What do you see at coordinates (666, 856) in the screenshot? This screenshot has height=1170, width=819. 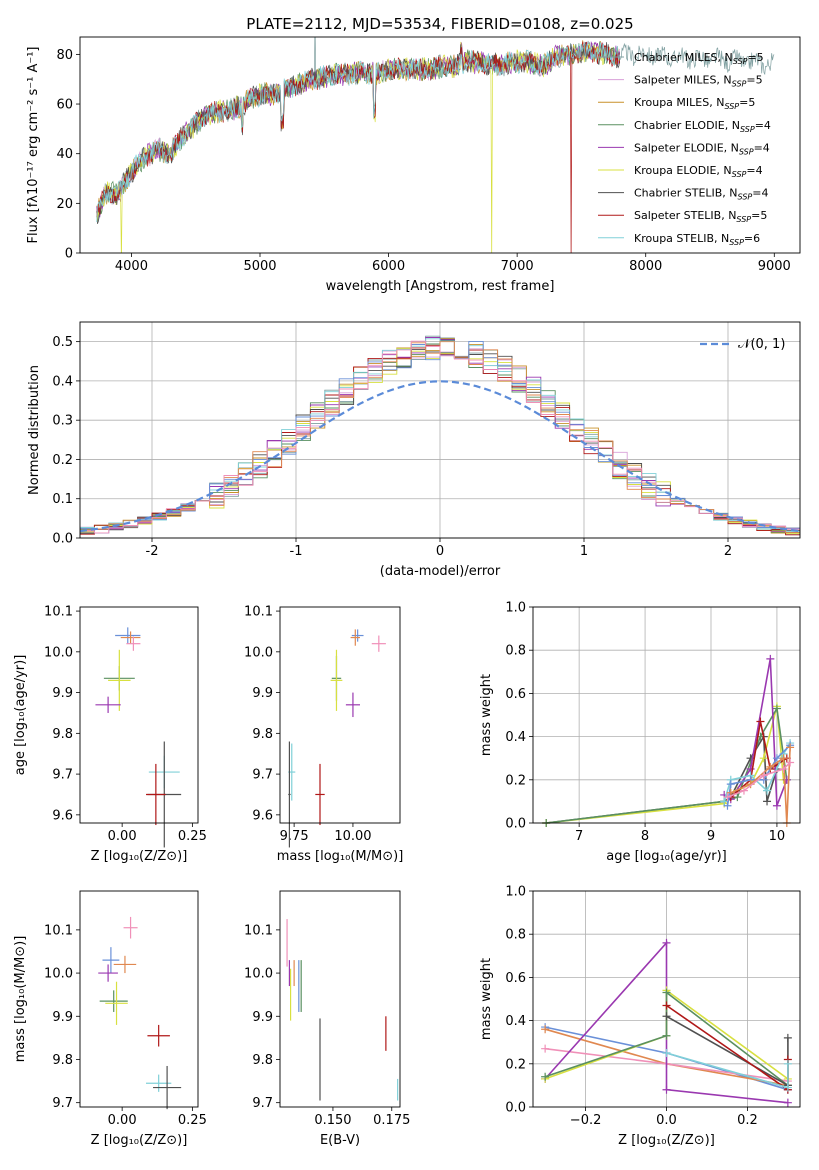 I see `x-axis-label: age [log₁₀(age/yr)]` at bounding box center [666, 856].